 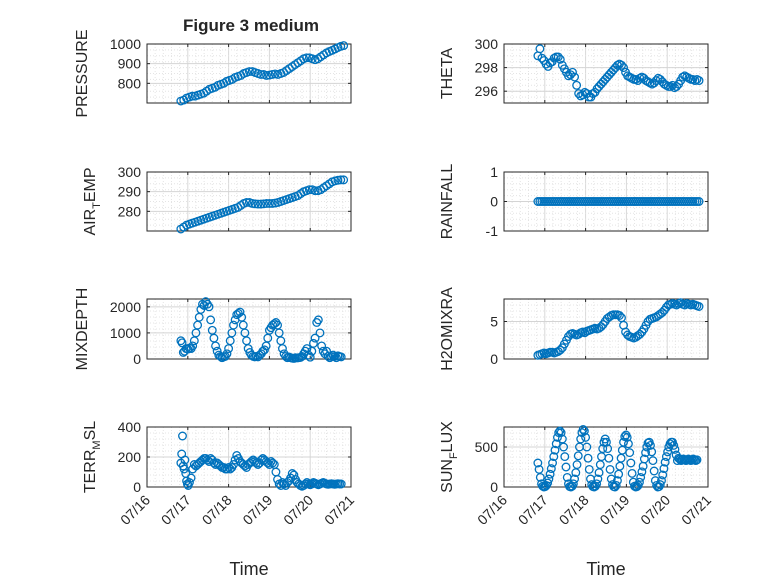 I want to click on series-sun_flux, so click(x=617, y=458).